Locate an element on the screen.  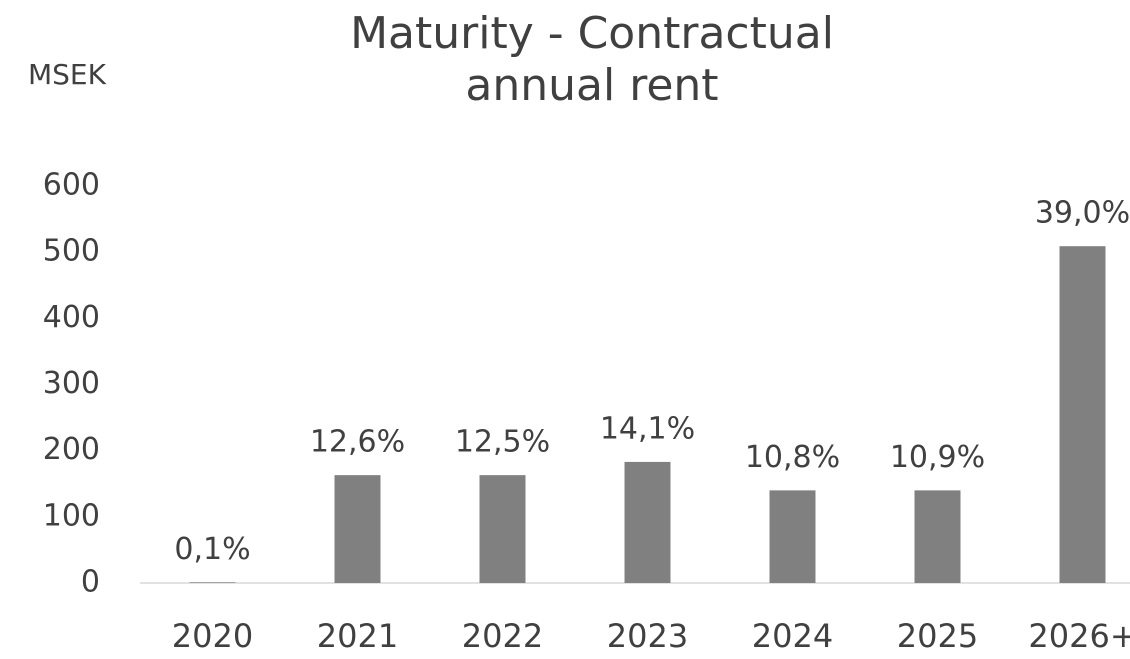
data-label: 0,1% is located at coordinates (212, 549).